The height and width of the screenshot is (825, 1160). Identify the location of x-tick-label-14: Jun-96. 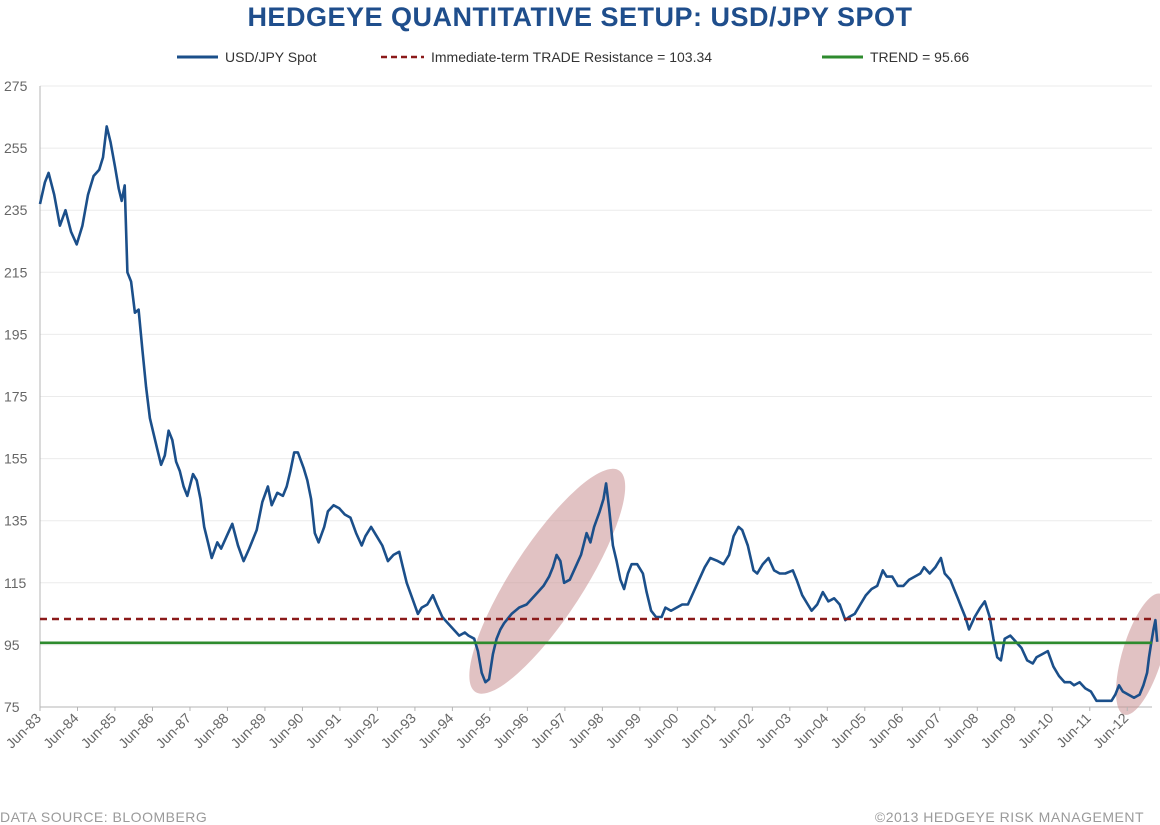
(511, 731).